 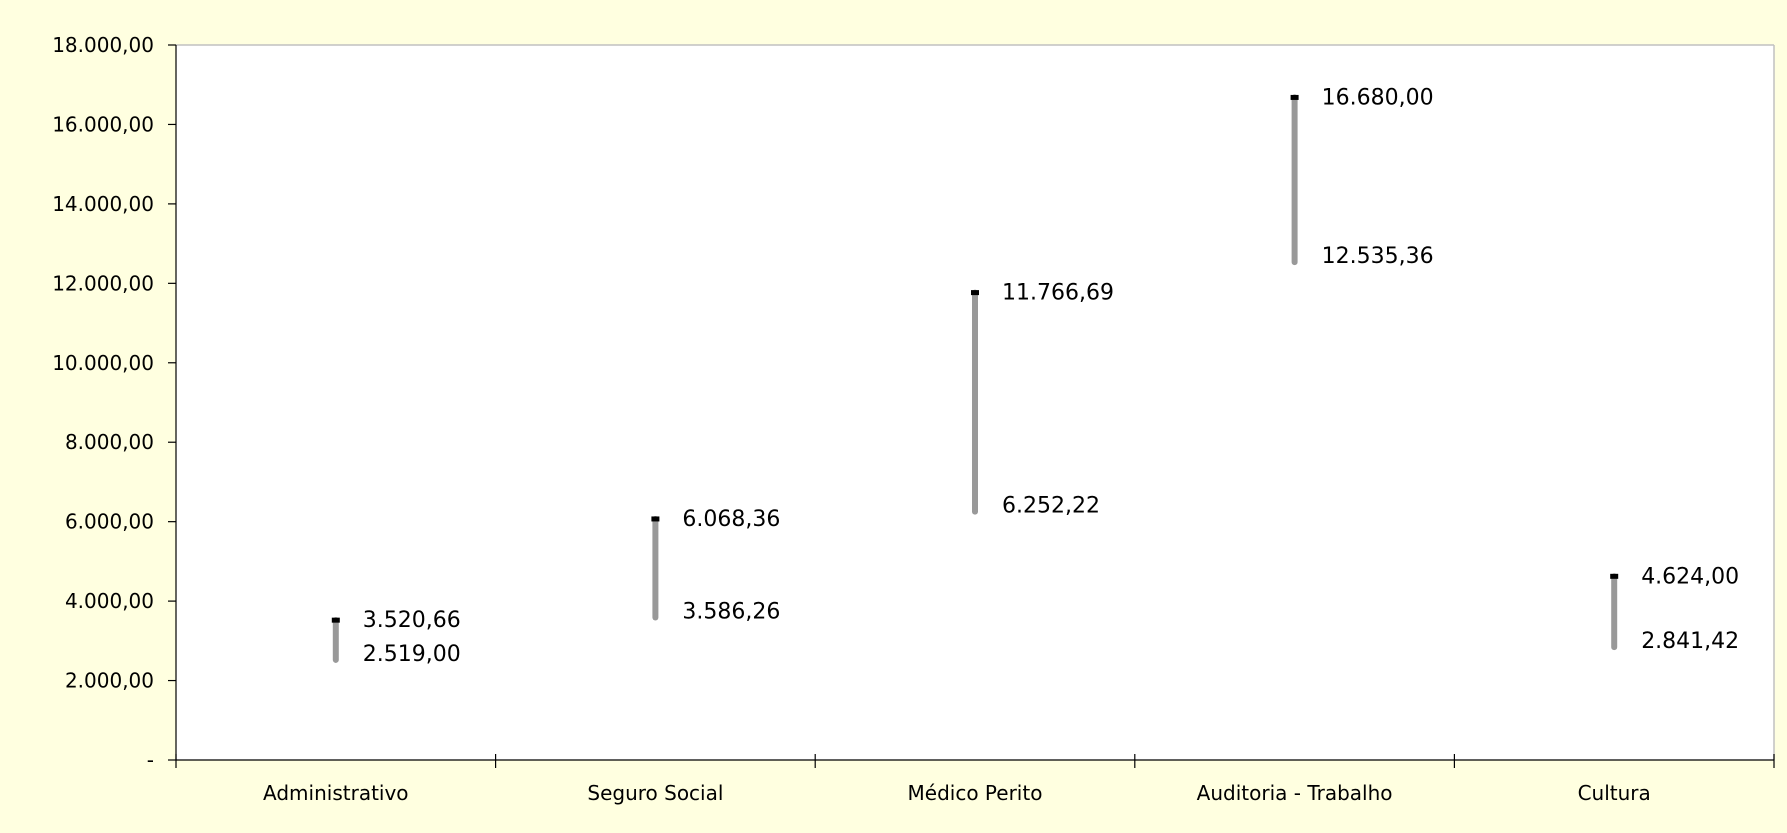 What do you see at coordinates (1690, 576) in the screenshot?
I see `data-label-high: 4.624,00` at bounding box center [1690, 576].